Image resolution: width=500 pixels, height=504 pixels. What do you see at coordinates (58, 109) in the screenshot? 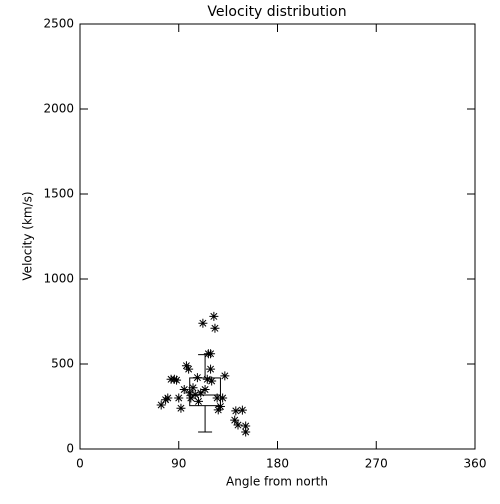
I see `y-tick-label: 2000` at bounding box center [58, 109].